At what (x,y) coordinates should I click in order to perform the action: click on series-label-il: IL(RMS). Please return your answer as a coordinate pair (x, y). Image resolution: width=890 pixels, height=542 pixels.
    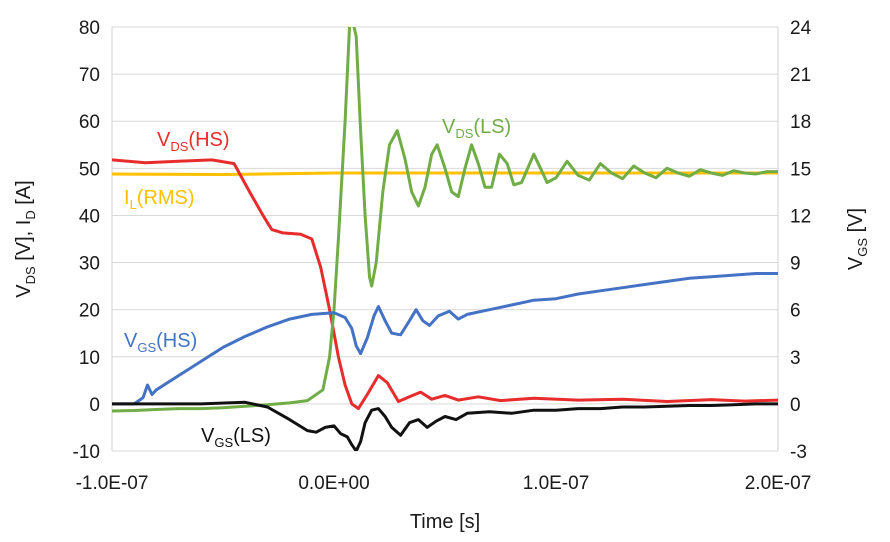
    Looking at the image, I should click on (159, 199).